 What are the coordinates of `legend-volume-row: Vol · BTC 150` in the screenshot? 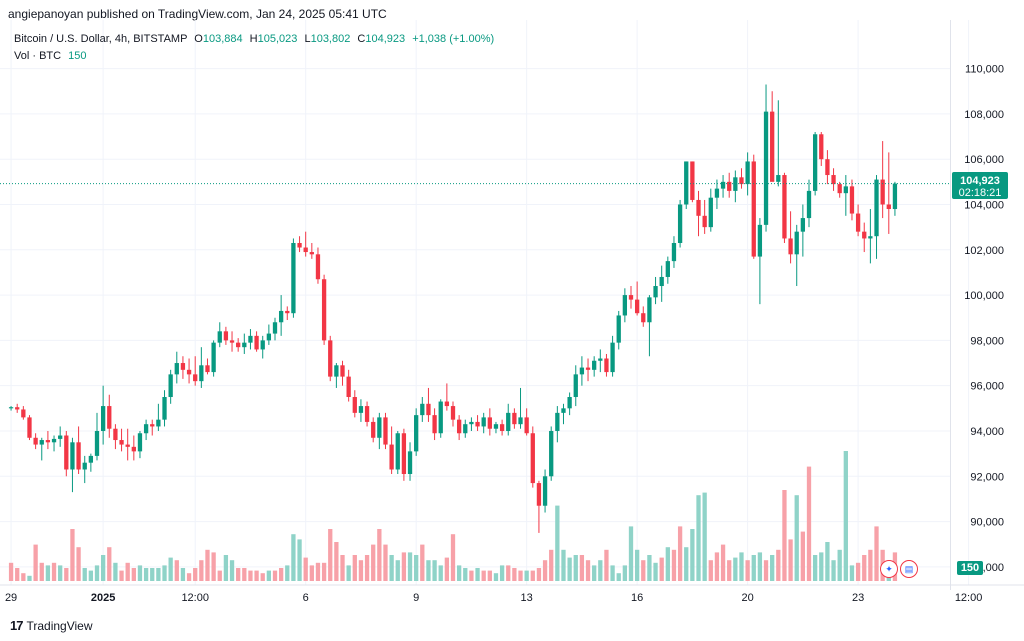 It's located at (254, 56).